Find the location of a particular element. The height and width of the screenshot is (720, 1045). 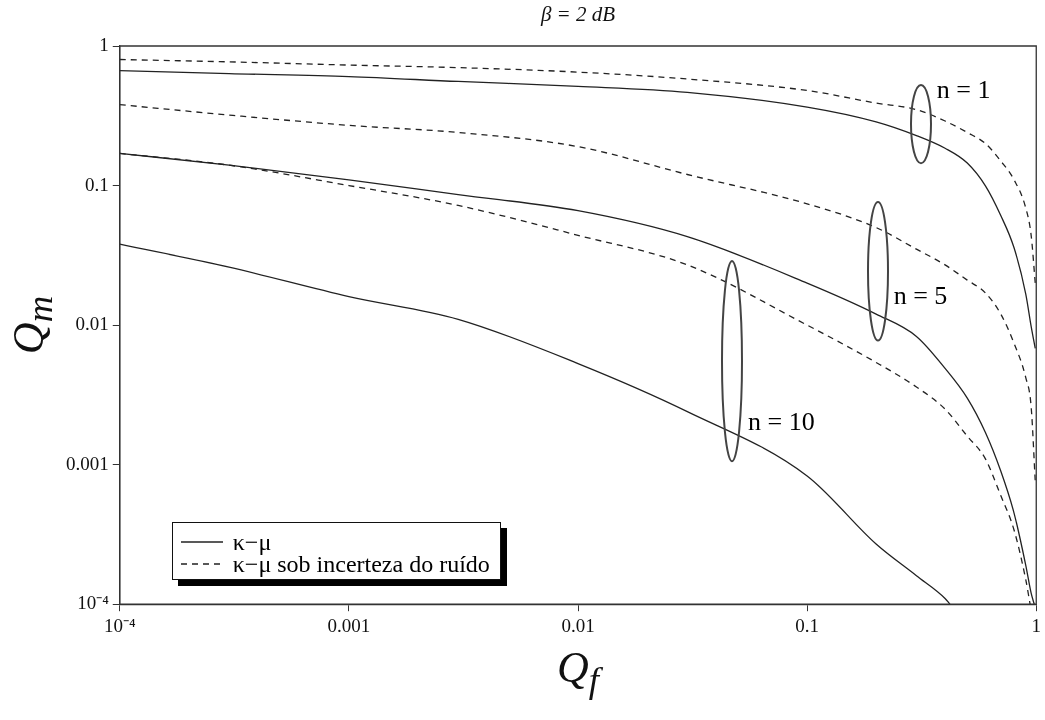

annotation: n = 10 is located at coordinates (781, 422).